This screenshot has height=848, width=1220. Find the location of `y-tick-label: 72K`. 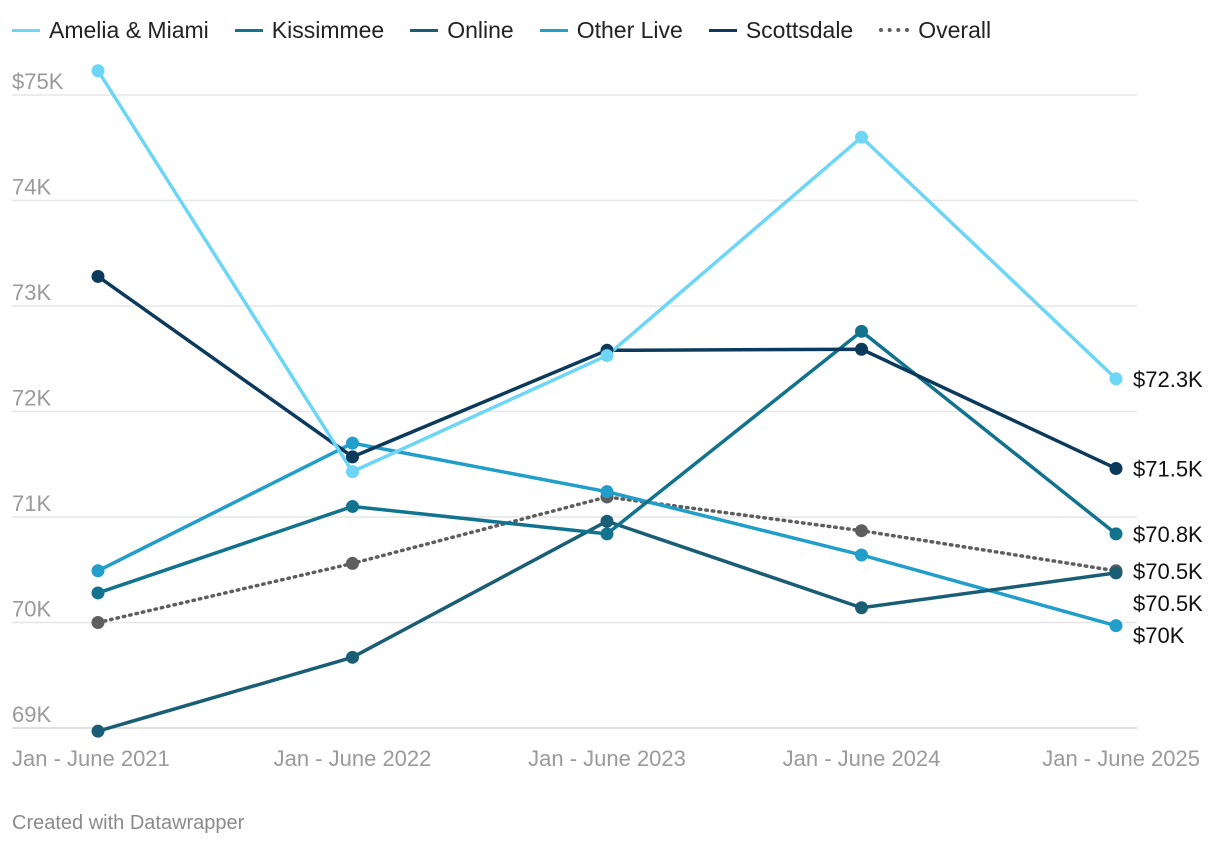

y-tick-label: 72K is located at coordinates (31, 398).